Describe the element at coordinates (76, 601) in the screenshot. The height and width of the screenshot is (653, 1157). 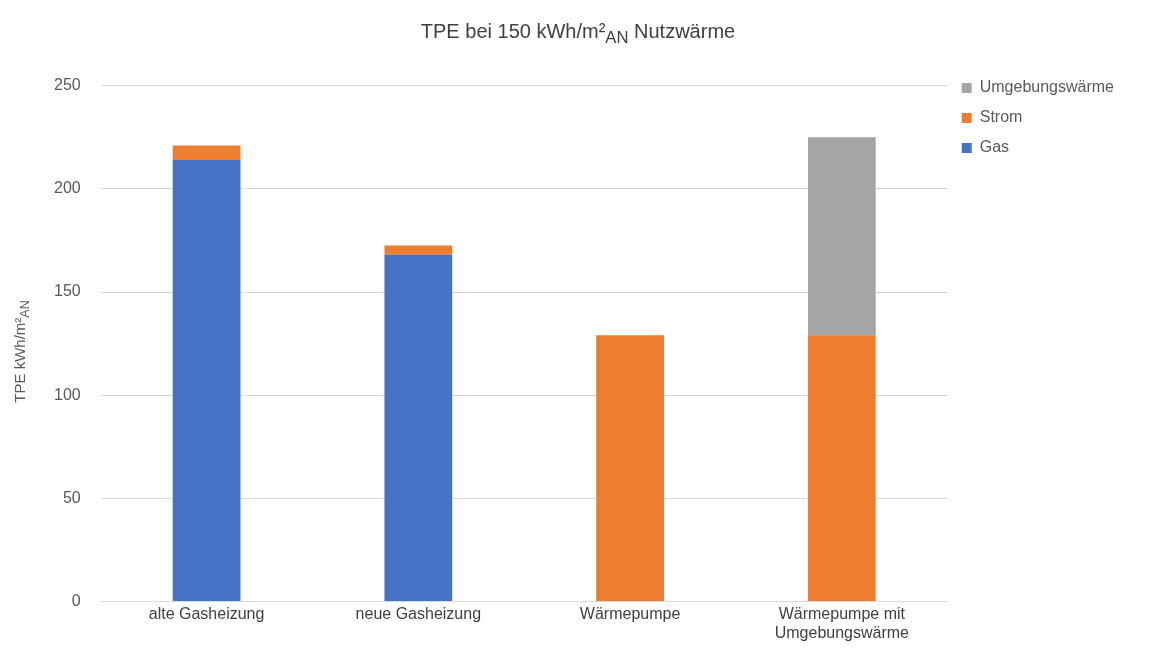
I see `y-tick-label: 0` at that location.